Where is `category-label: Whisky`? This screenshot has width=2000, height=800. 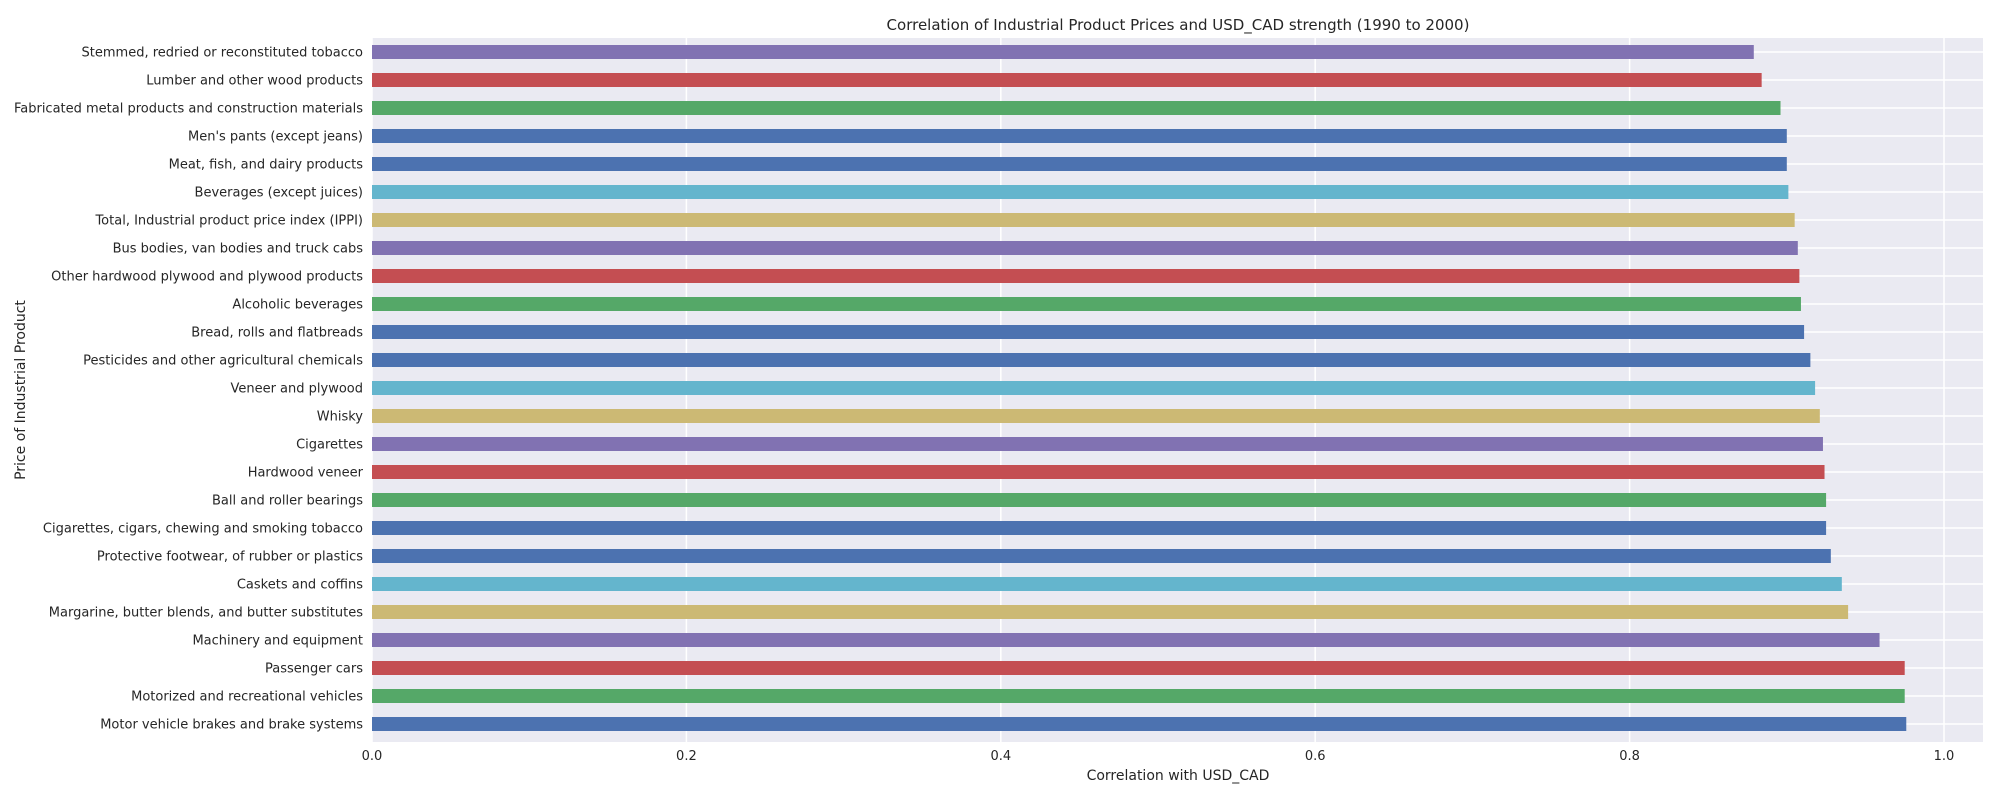 category-label: Whisky is located at coordinates (340, 417).